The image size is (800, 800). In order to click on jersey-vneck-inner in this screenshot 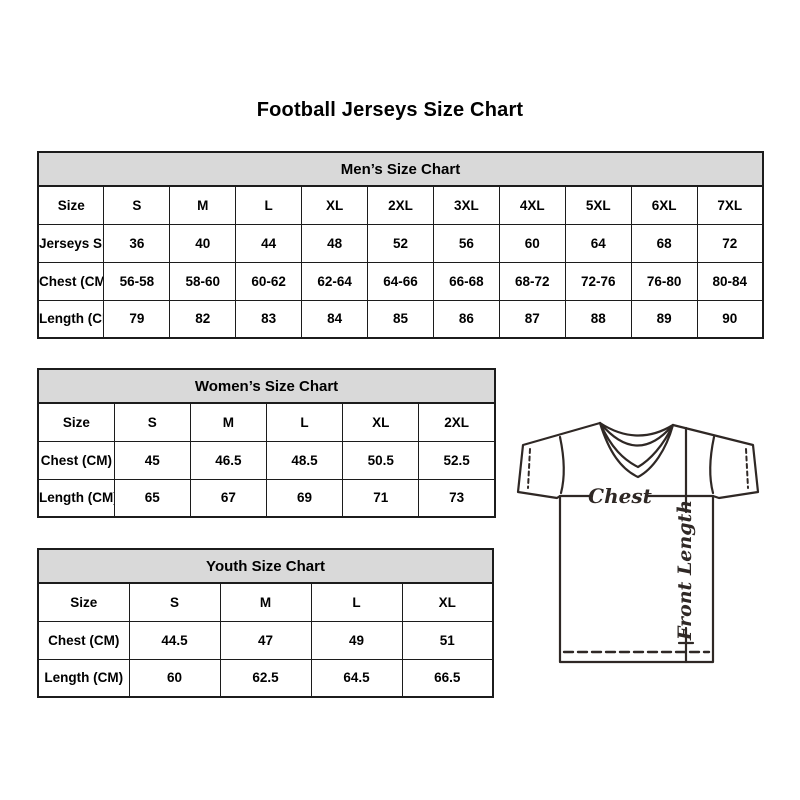, I will do `click(636, 445)`.